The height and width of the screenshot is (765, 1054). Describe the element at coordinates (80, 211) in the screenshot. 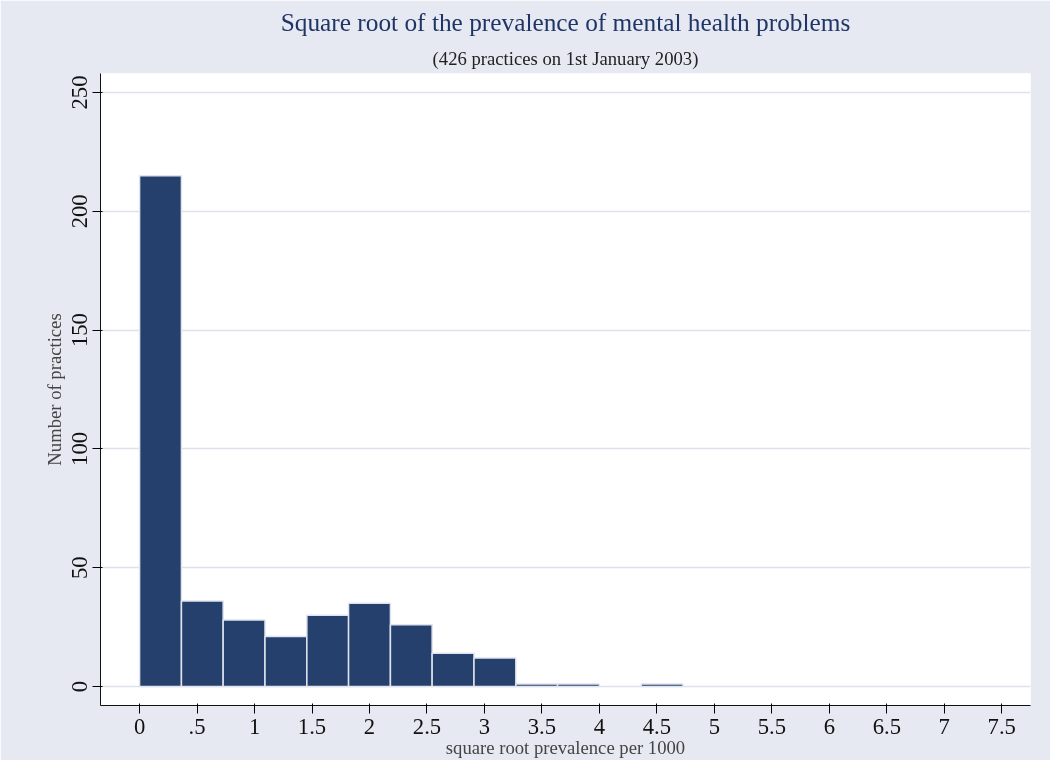

I see `y-tick-label: 200` at that location.